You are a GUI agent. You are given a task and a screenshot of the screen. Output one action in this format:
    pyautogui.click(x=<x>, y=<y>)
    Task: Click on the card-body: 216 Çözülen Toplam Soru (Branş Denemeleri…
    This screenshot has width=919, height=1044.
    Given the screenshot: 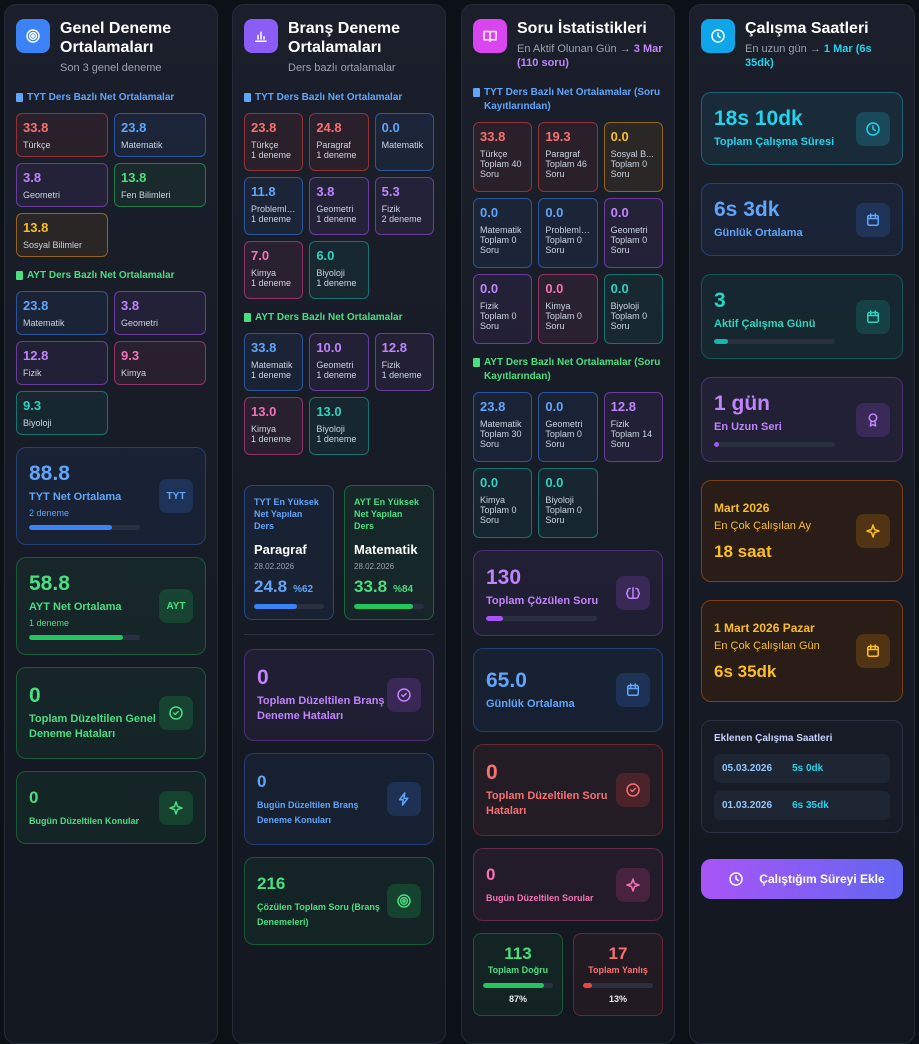 What is the action you would take?
    pyautogui.click(x=322, y=901)
    